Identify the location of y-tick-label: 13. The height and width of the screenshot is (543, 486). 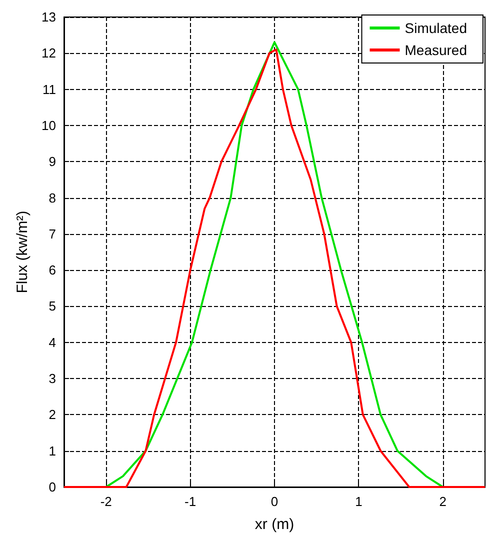
(49, 17).